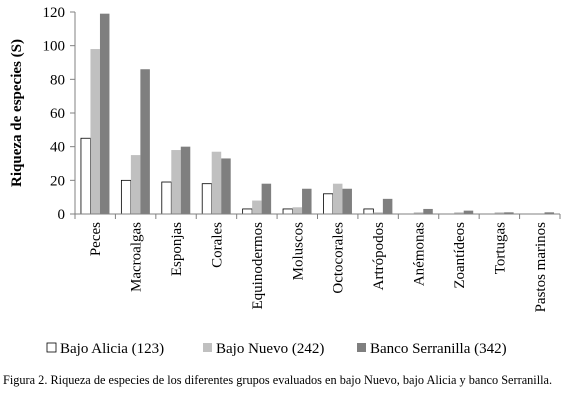 This screenshot has height=405, width=568. What do you see at coordinates (17, 113) in the screenshot?
I see `y-axis-label: Riqueza de especies (S)` at bounding box center [17, 113].